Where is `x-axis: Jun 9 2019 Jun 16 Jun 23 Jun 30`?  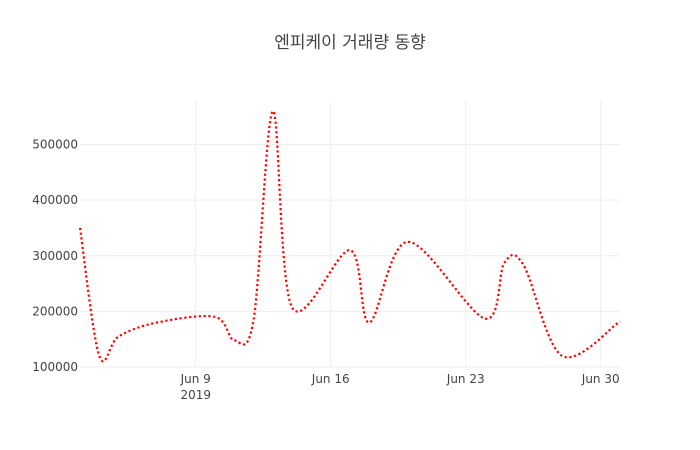
x-axis: Jun 9 2019 Jun 16 Jun 23 Jun 30 is located at coordinates (400, 387).